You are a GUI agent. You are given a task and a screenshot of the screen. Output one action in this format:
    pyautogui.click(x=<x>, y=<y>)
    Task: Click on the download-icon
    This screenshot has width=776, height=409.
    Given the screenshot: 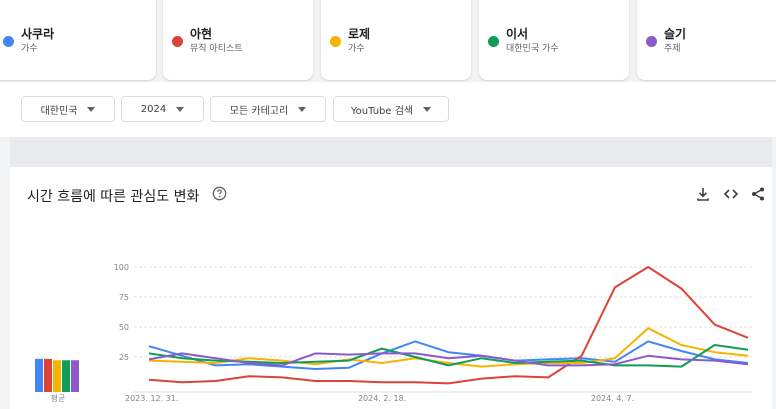 What is the action you would take?
    pyautogui.click(x=703, y=194)
    